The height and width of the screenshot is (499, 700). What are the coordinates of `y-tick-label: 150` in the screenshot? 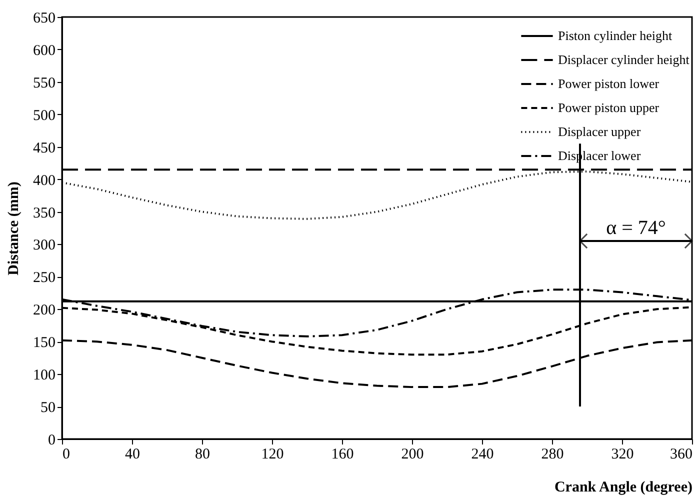 It's located at (44, 343).